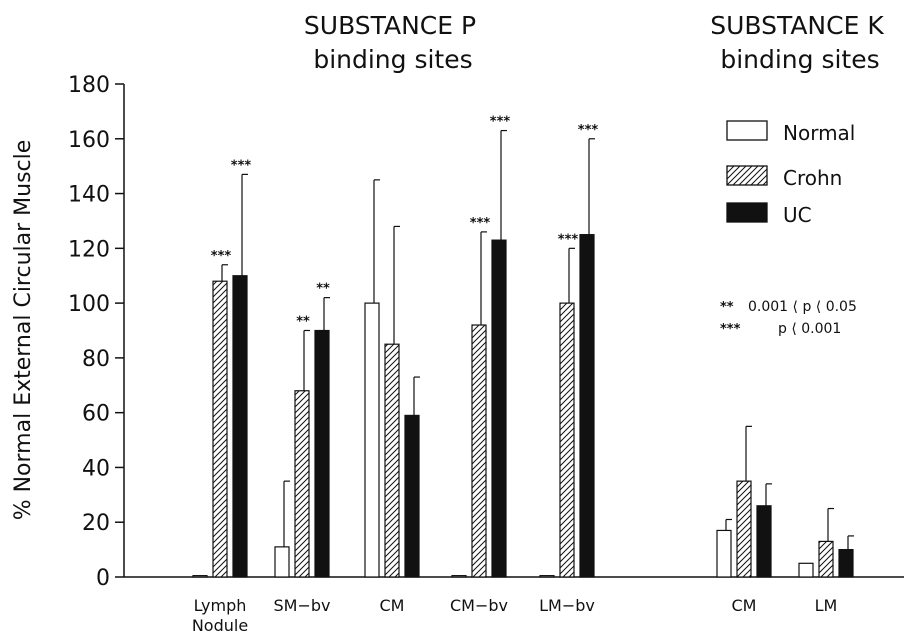 The height and width of the screenshot is (636, 912). What do you see at coordinates (220, 605) in the screenshot?
I see `category-label-0: Lymph` at bounding box center [220, 605].